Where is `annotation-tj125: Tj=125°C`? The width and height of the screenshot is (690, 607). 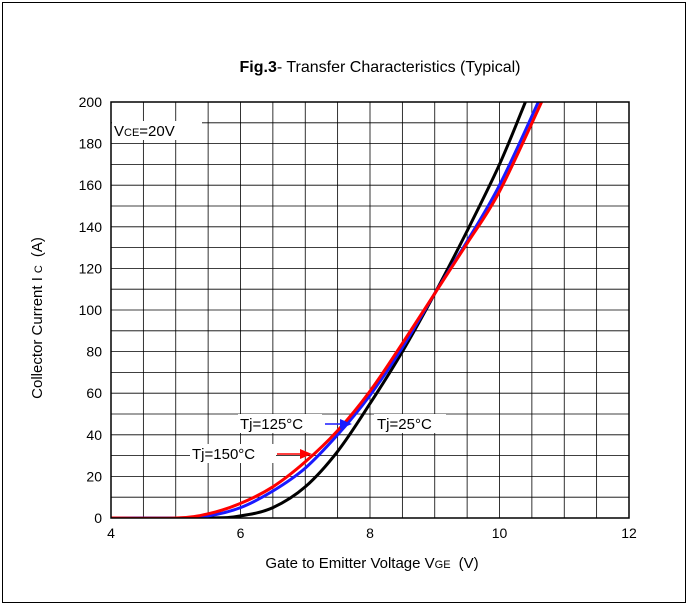
annotation-tj125: Tj=125°C is located at coordinates (295, 423).